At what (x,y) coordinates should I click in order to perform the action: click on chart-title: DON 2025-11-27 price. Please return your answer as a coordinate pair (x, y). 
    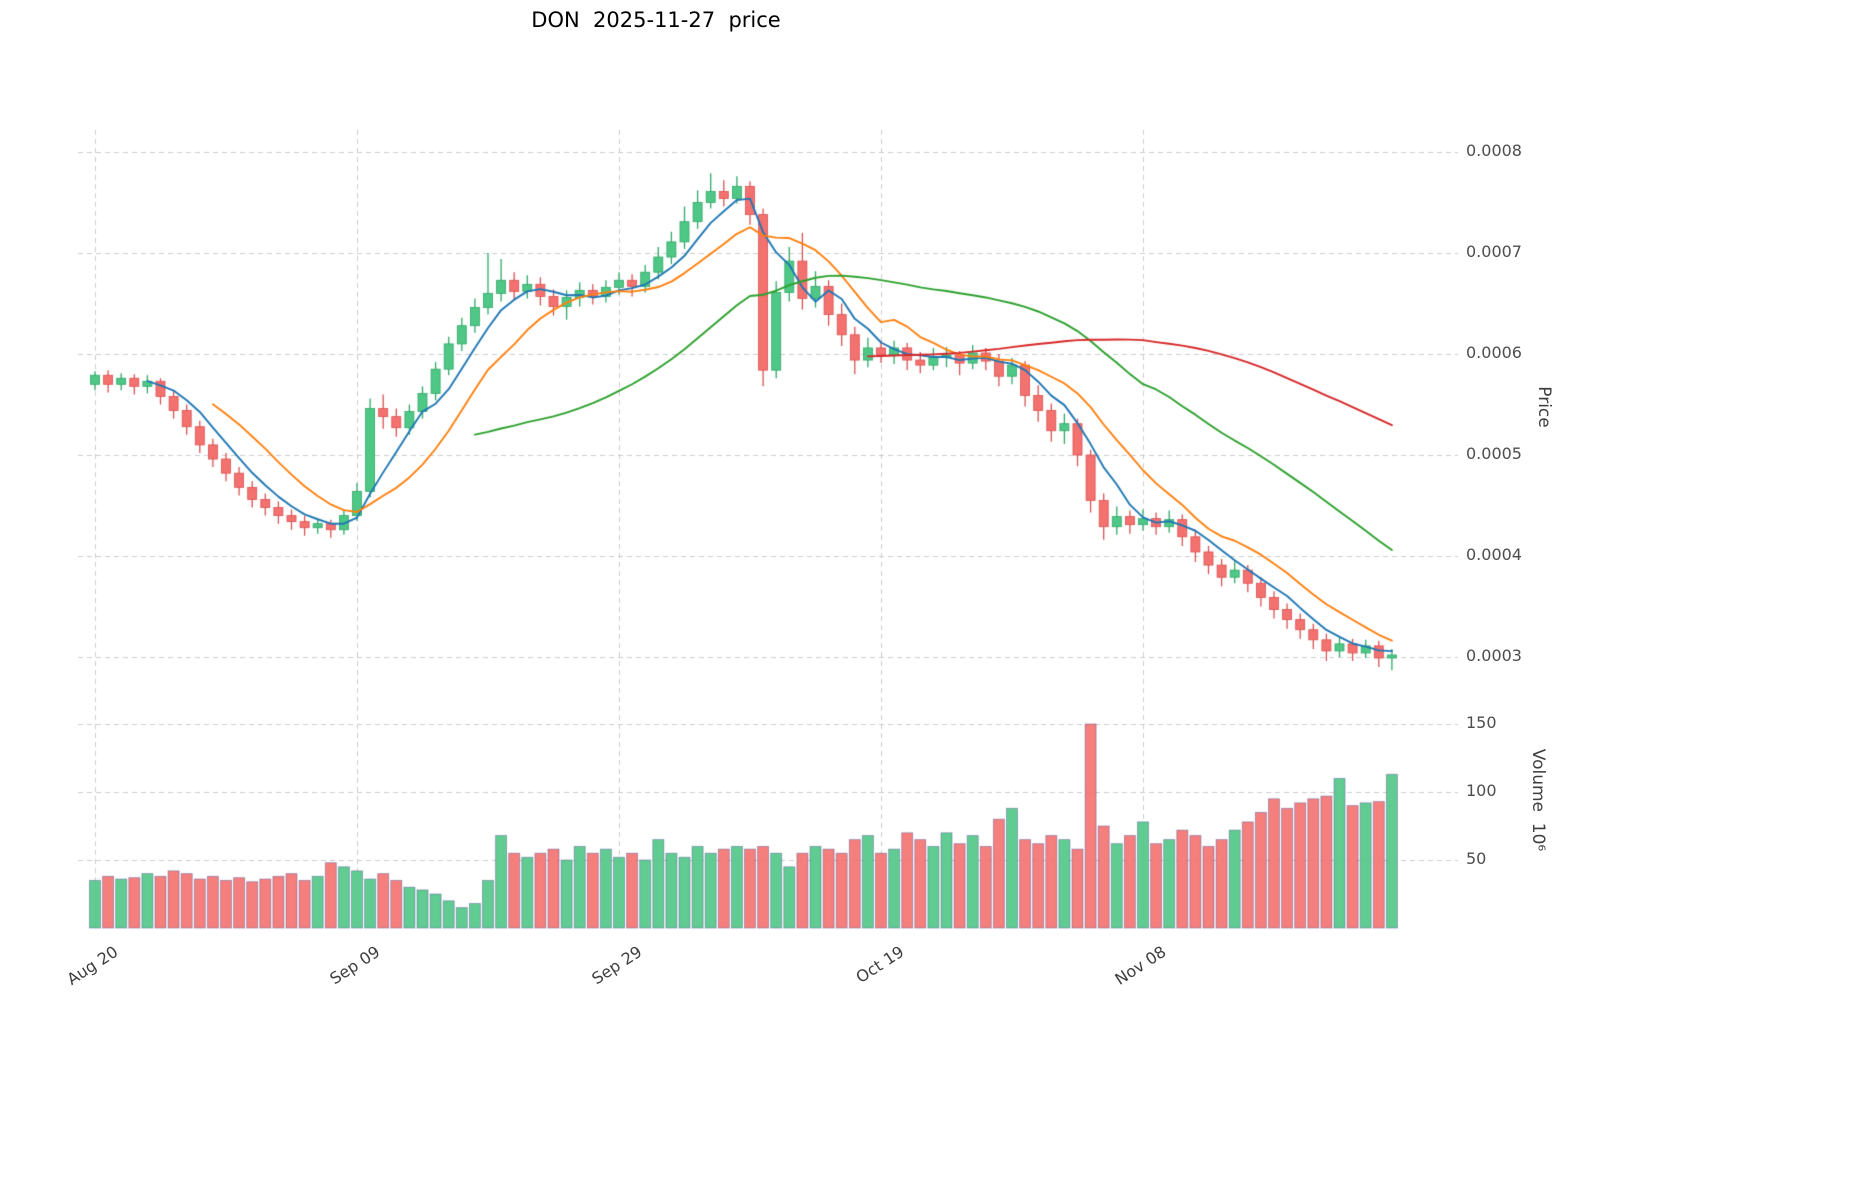
    Looking at the image, I should click on (656, 20).